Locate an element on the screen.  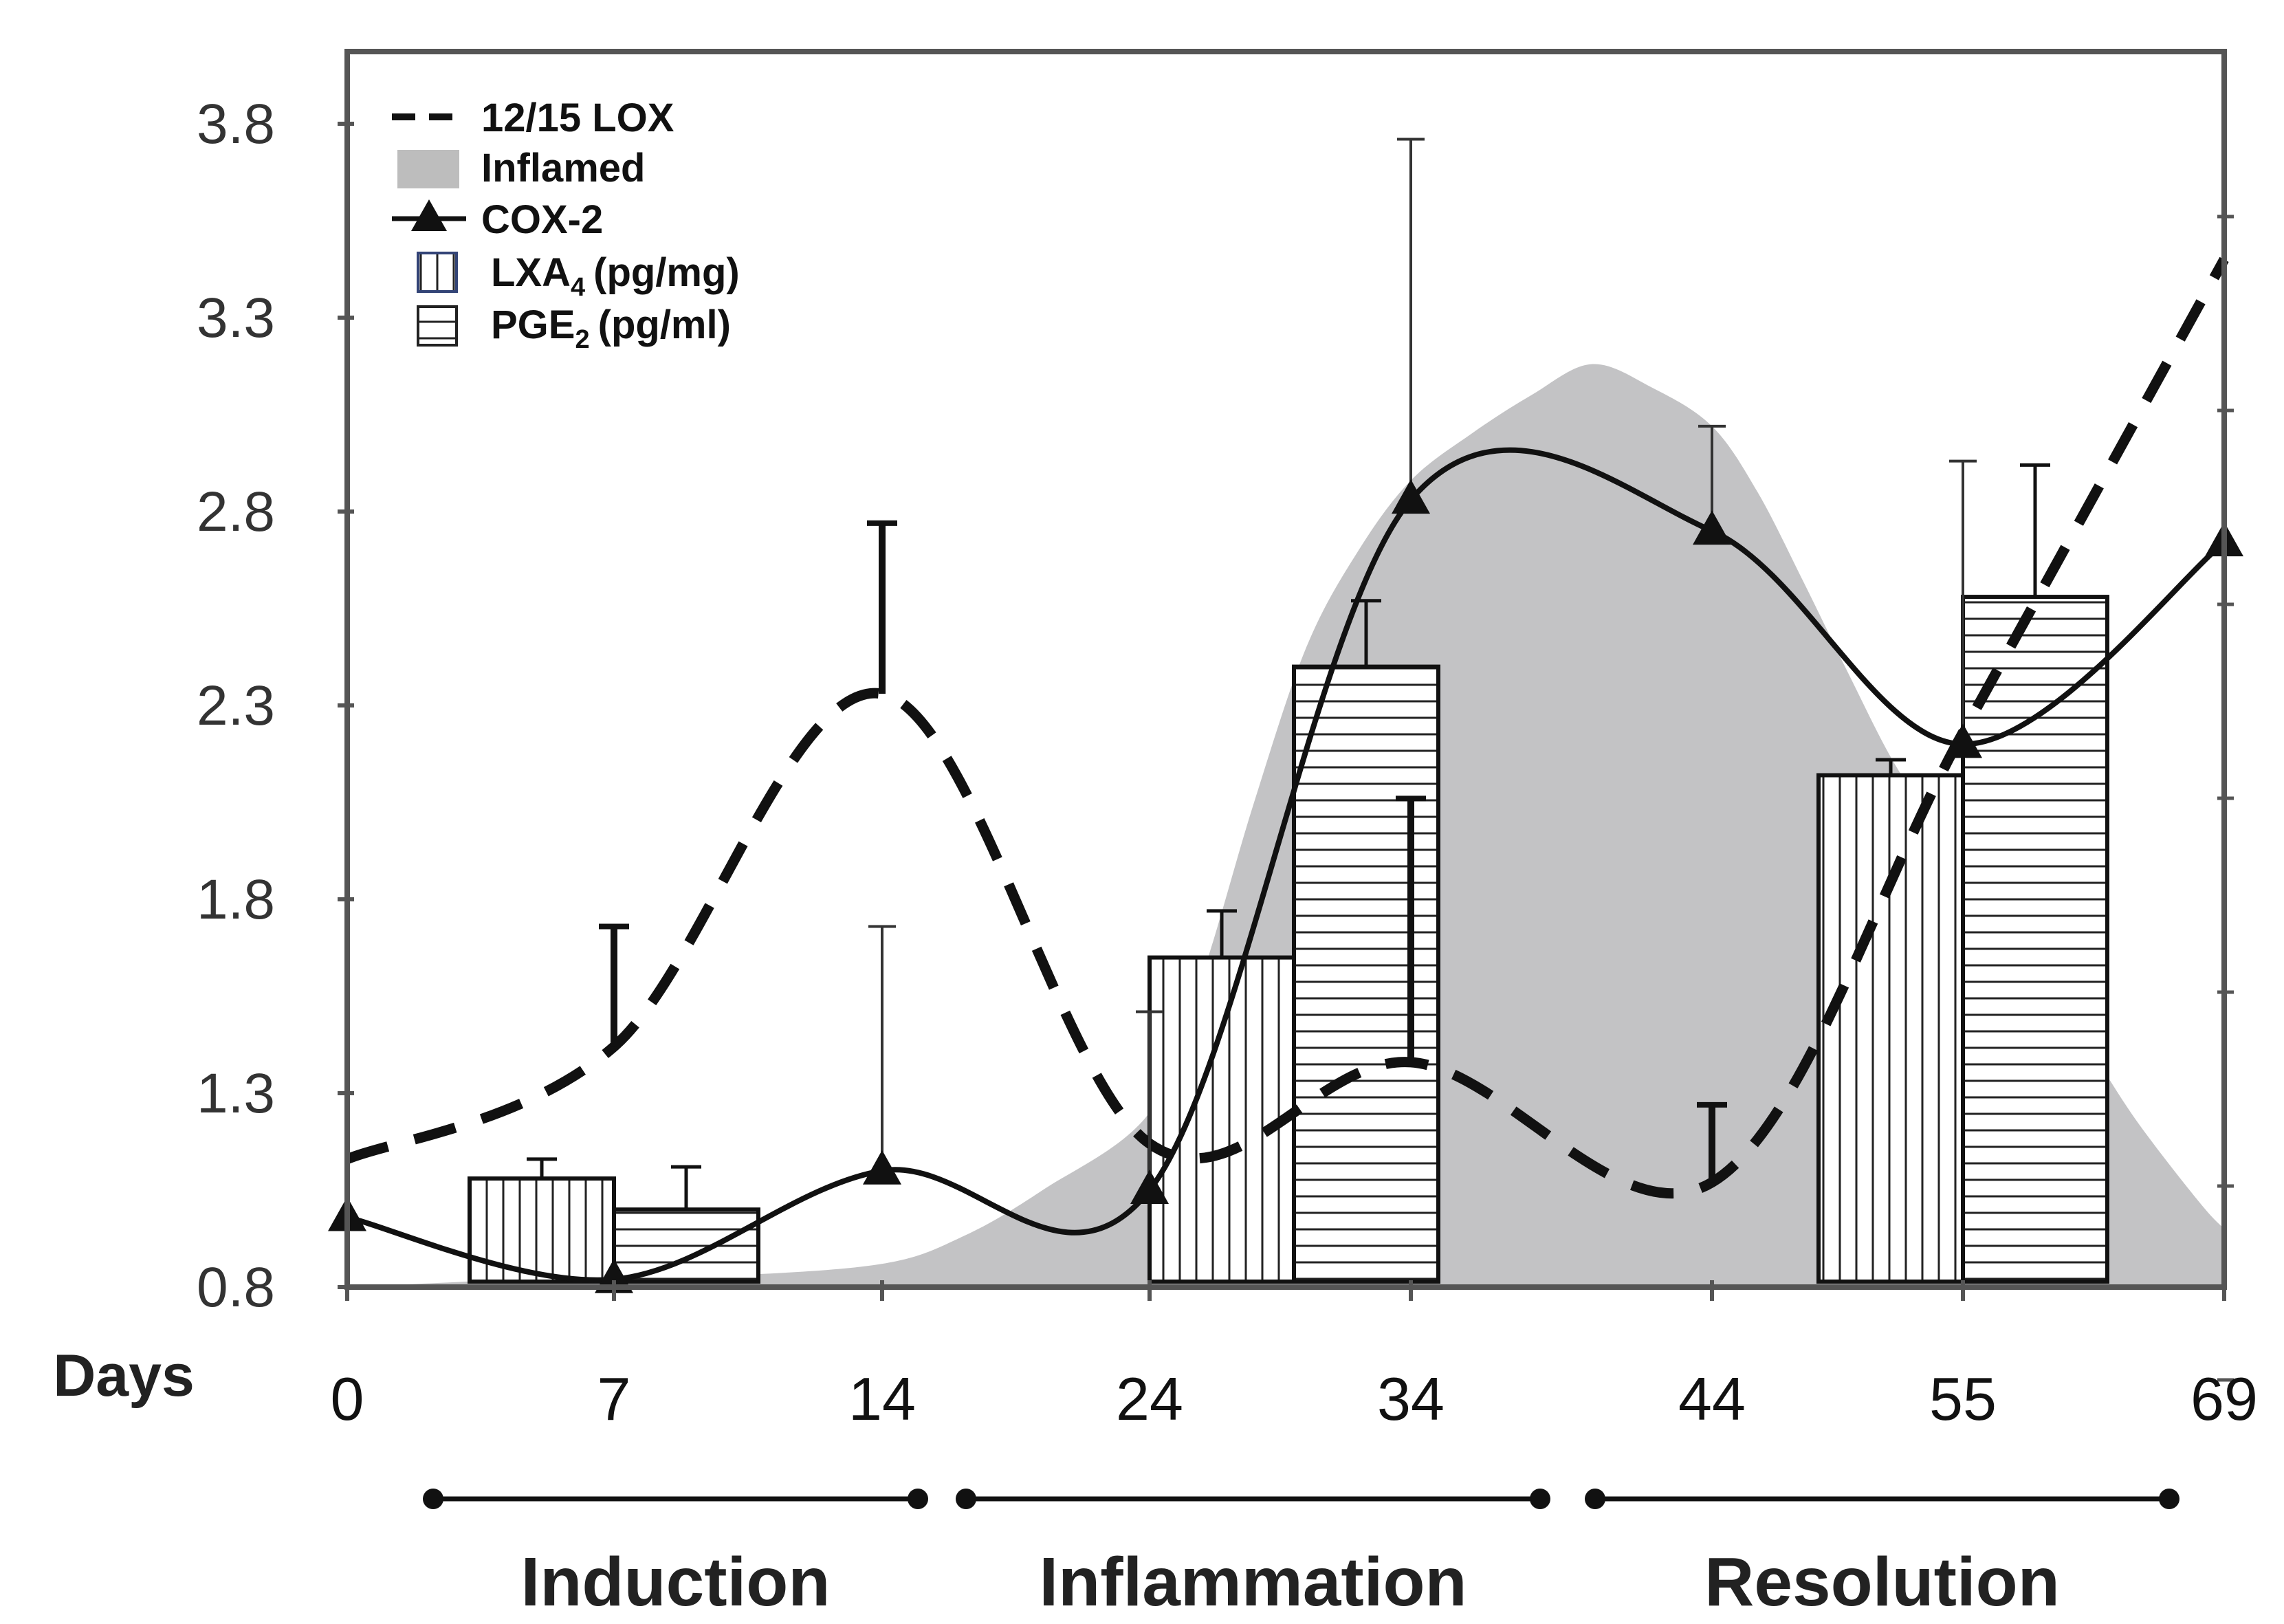
x-axis: 0 7 14 24 34 44 55 69 is located at coordinates (1295, 1356).